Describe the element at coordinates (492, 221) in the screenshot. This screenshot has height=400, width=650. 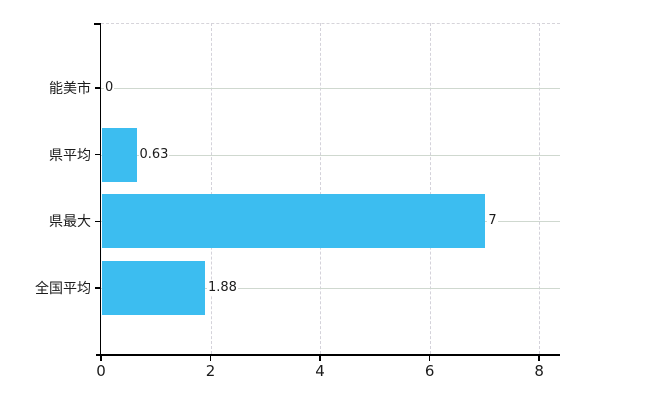
I see `bar-value-label: 7` at that location.